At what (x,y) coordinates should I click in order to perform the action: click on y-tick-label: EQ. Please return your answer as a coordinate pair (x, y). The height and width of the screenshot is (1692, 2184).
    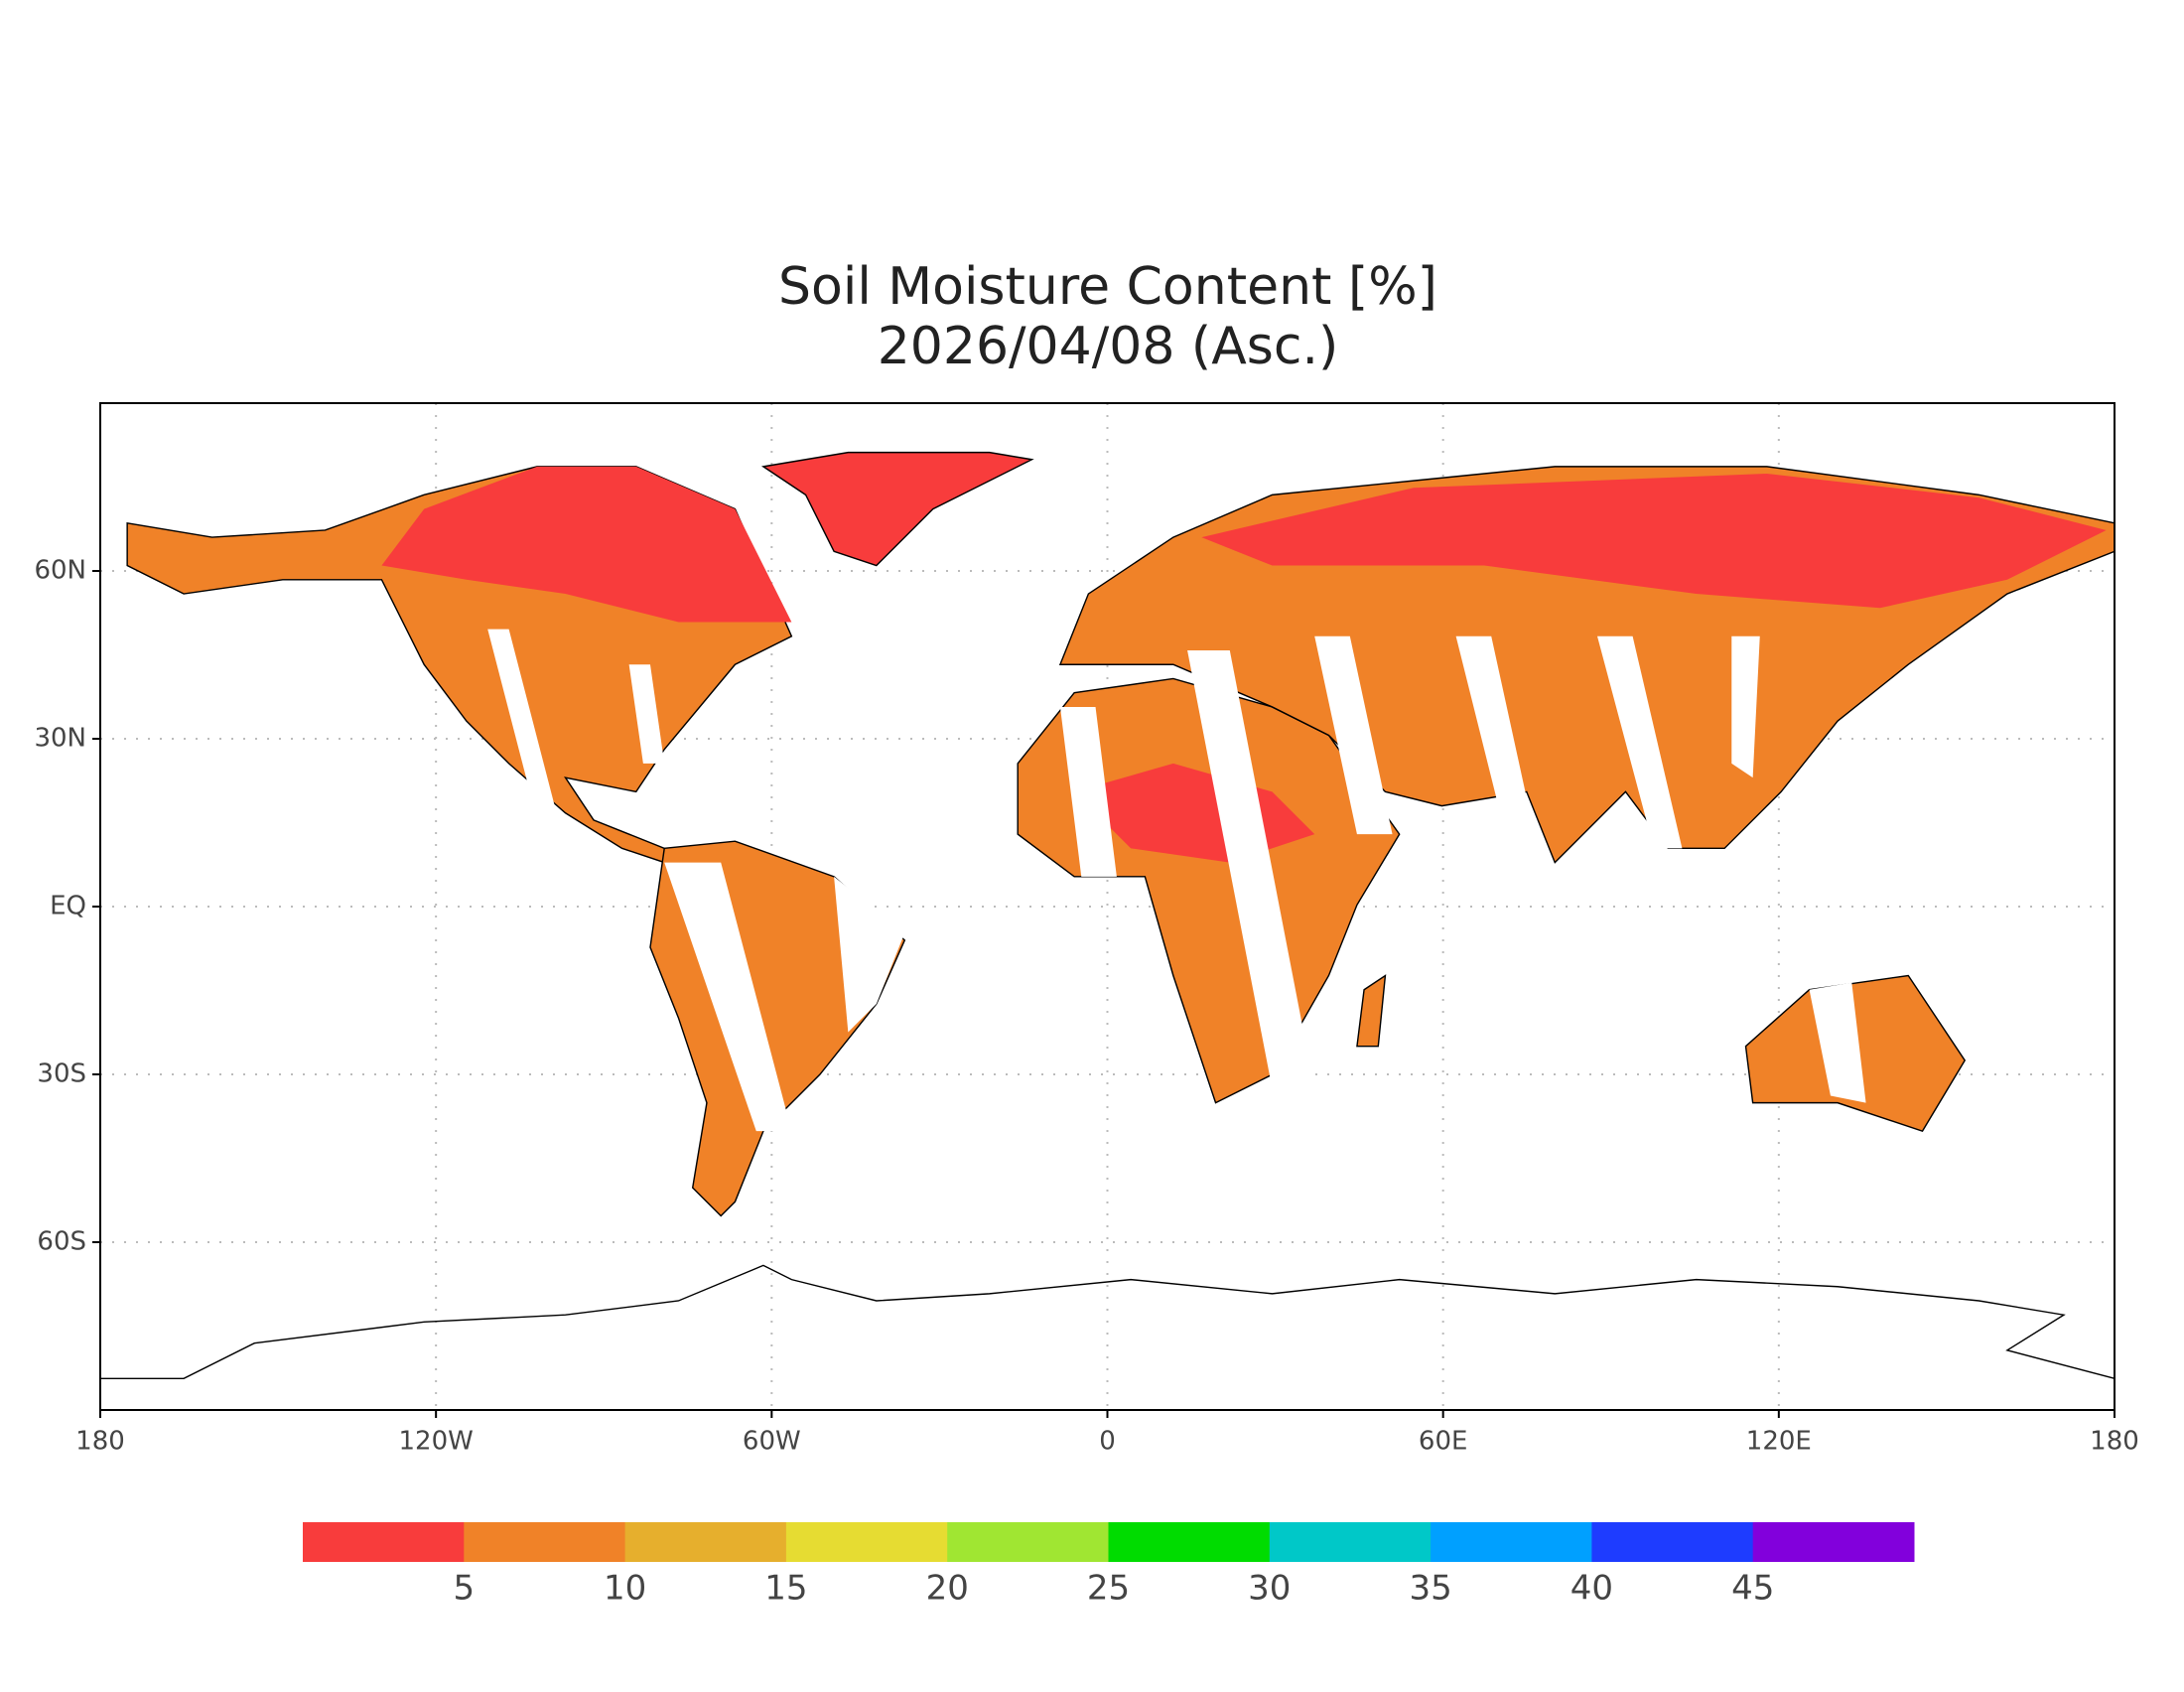
    Looking at the image, I should click on (68, 906).